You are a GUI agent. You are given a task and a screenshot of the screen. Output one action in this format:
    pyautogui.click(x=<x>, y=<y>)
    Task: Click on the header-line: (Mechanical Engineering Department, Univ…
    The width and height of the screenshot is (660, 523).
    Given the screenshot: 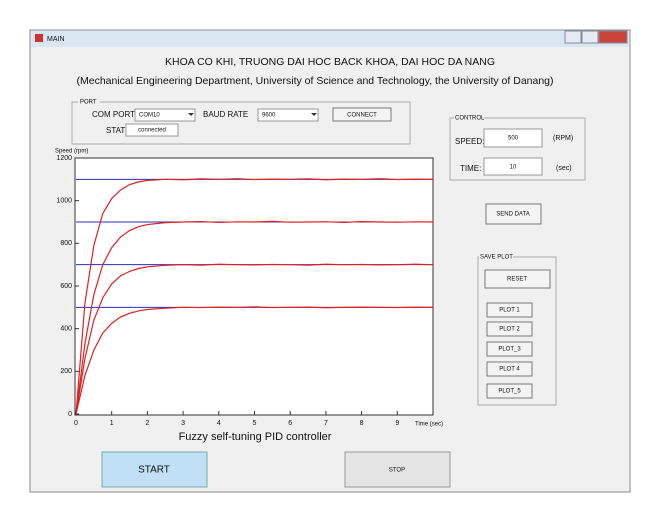 What is the action you would take?
    pyautogui.click(x=314, y=81)
    